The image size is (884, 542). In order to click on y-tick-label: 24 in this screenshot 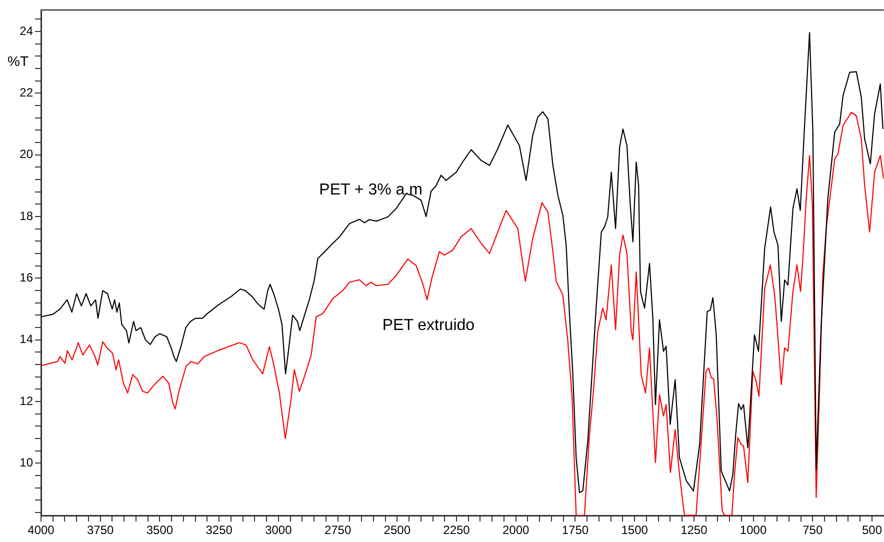, I will do `click(27, 31)`.